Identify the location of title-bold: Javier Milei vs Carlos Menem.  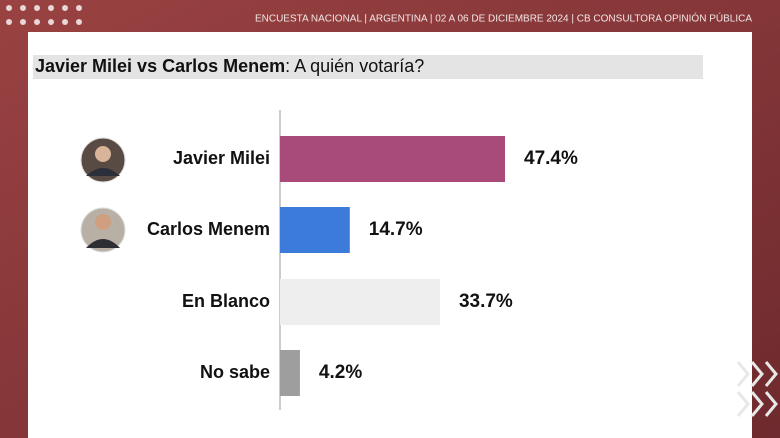
(160, 66).